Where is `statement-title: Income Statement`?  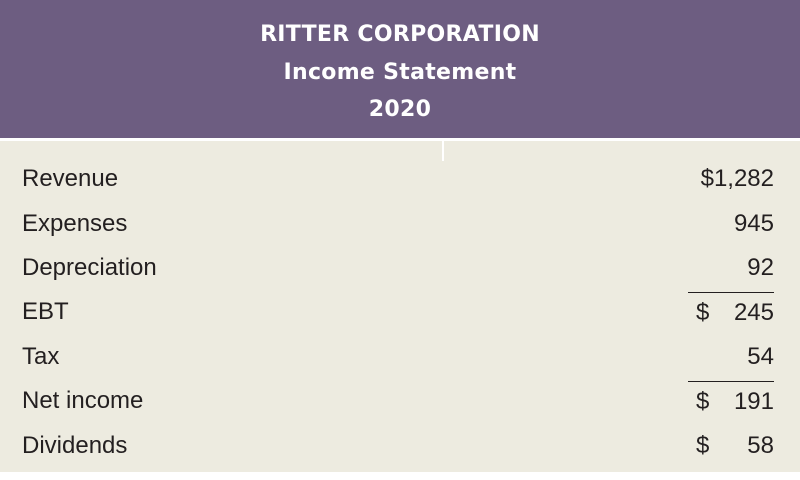 statement-title: Income Statement is located at coordinates (400, 72).